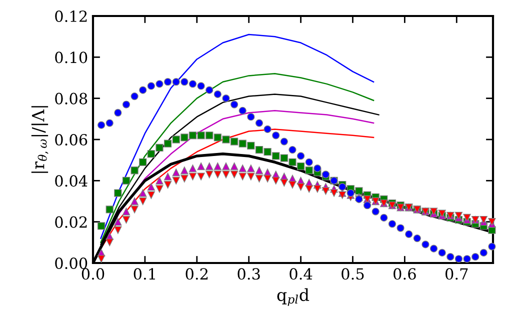  I want to click on x-tick-label: 0.3, so click(249, 274).